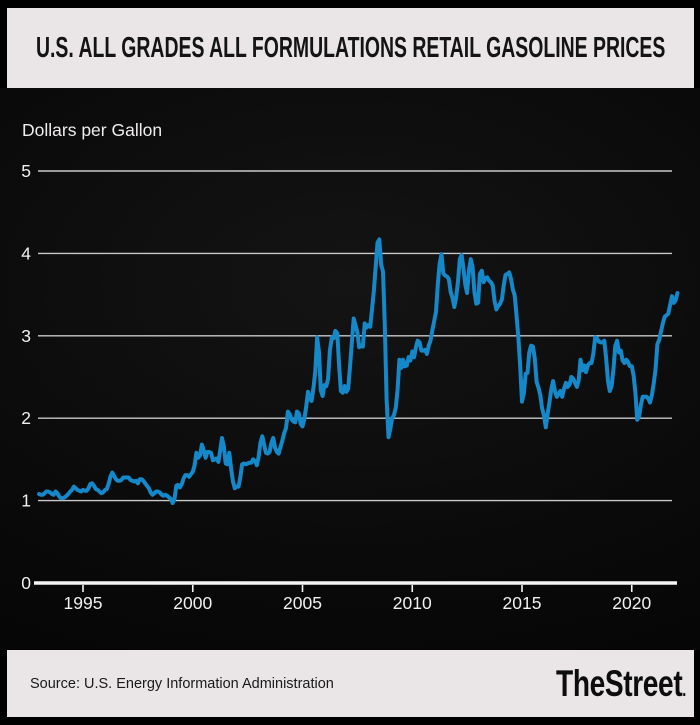 The width and height of the screenshot is (700, 725). What do you see at coordinates (26, 501) in the screenshot?
I see `y-tick-label-1: 1` at bounding box center [26, 501].